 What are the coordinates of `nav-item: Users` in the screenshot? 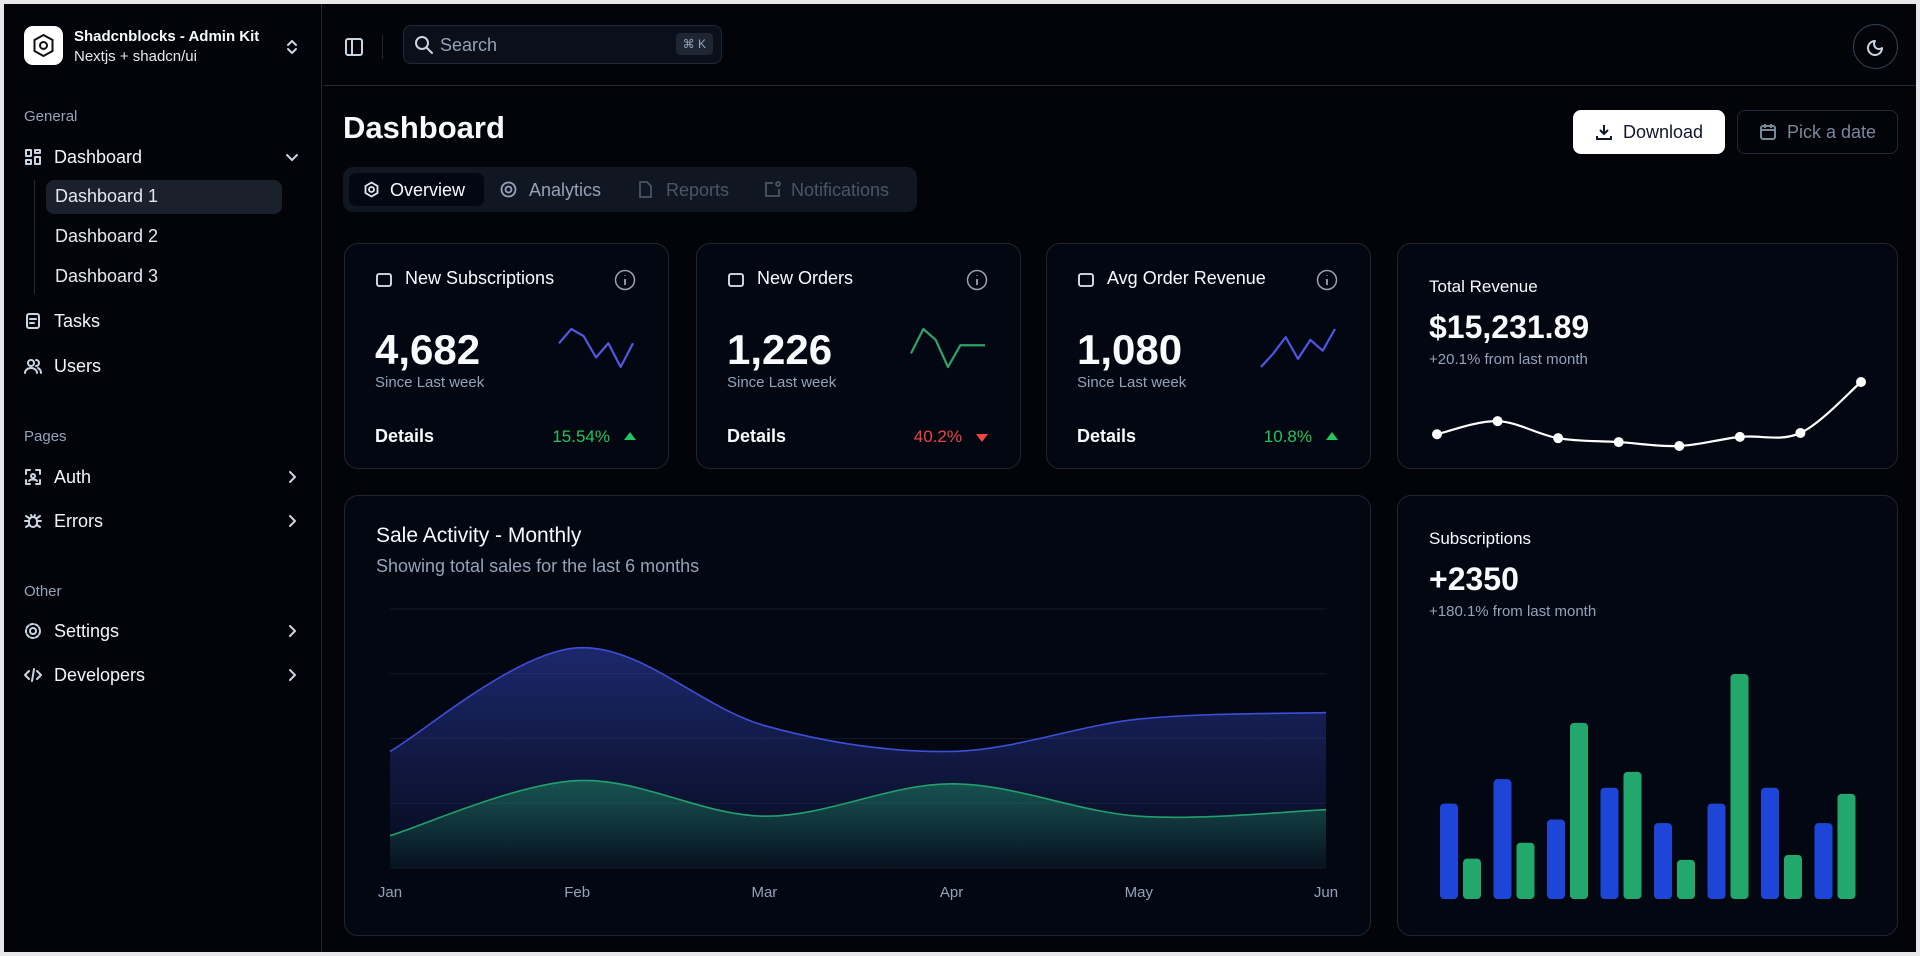 It's located at (62, 366).